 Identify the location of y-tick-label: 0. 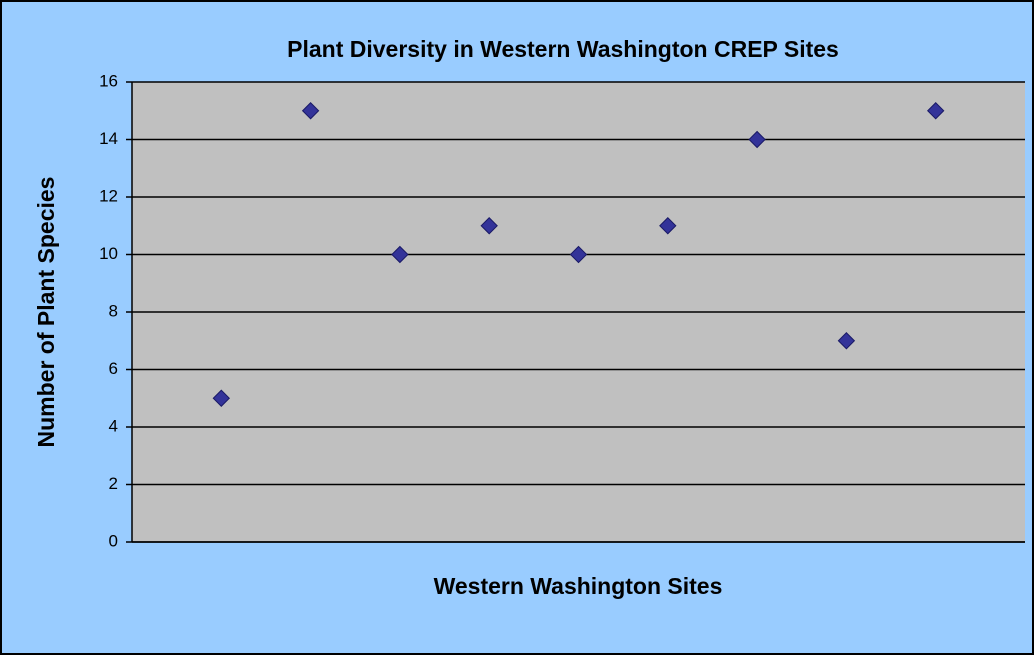
(113, 540).